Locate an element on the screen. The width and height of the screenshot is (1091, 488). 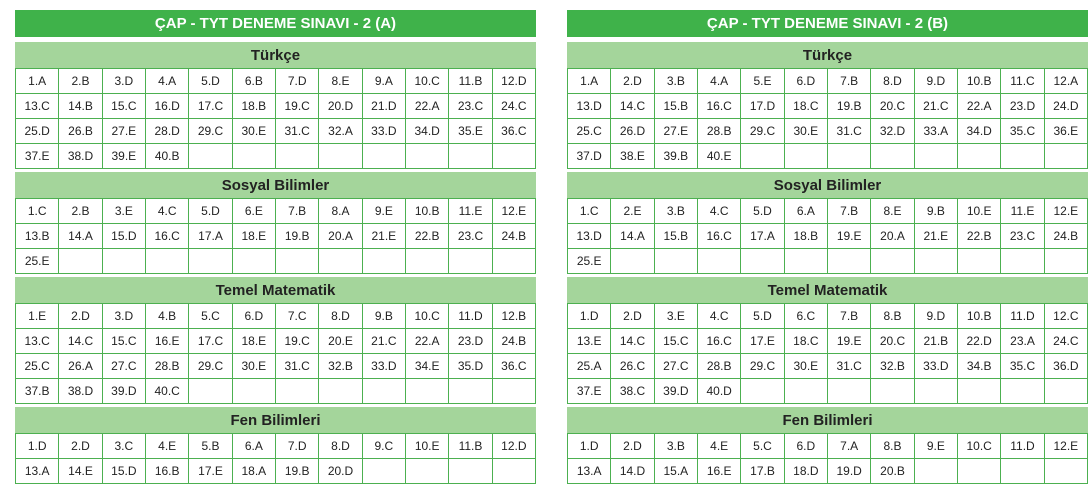
answer-cell: 20.B is located at coordinates (893, 471).